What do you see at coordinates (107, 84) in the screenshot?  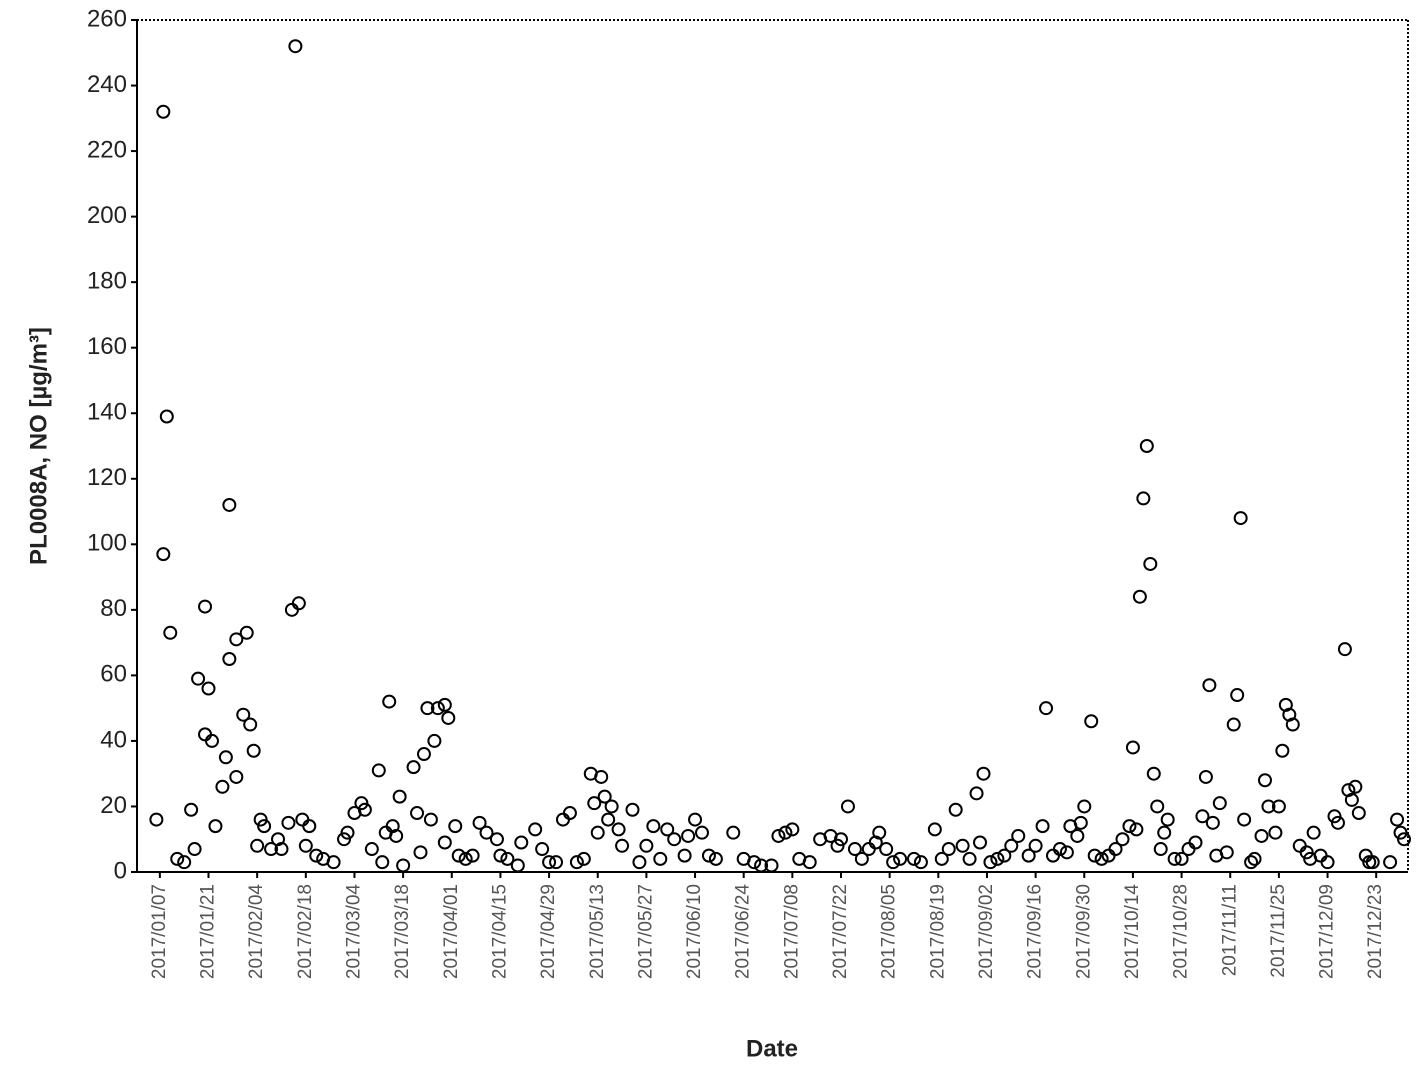 I see `y-tick-label: 240` at bounding box center [107, 84].